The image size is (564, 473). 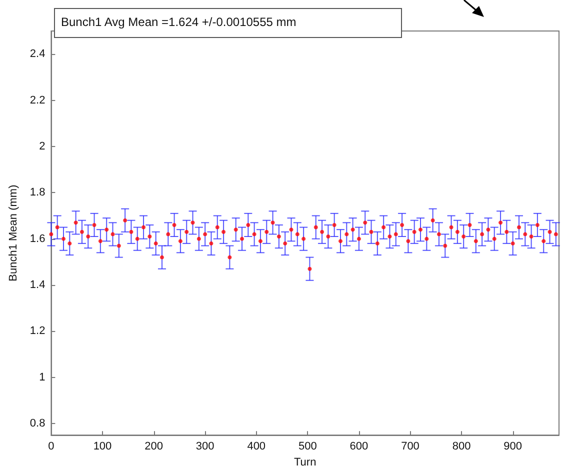 I want to click on y-tick-label: 2, so click(x=42, y=146).